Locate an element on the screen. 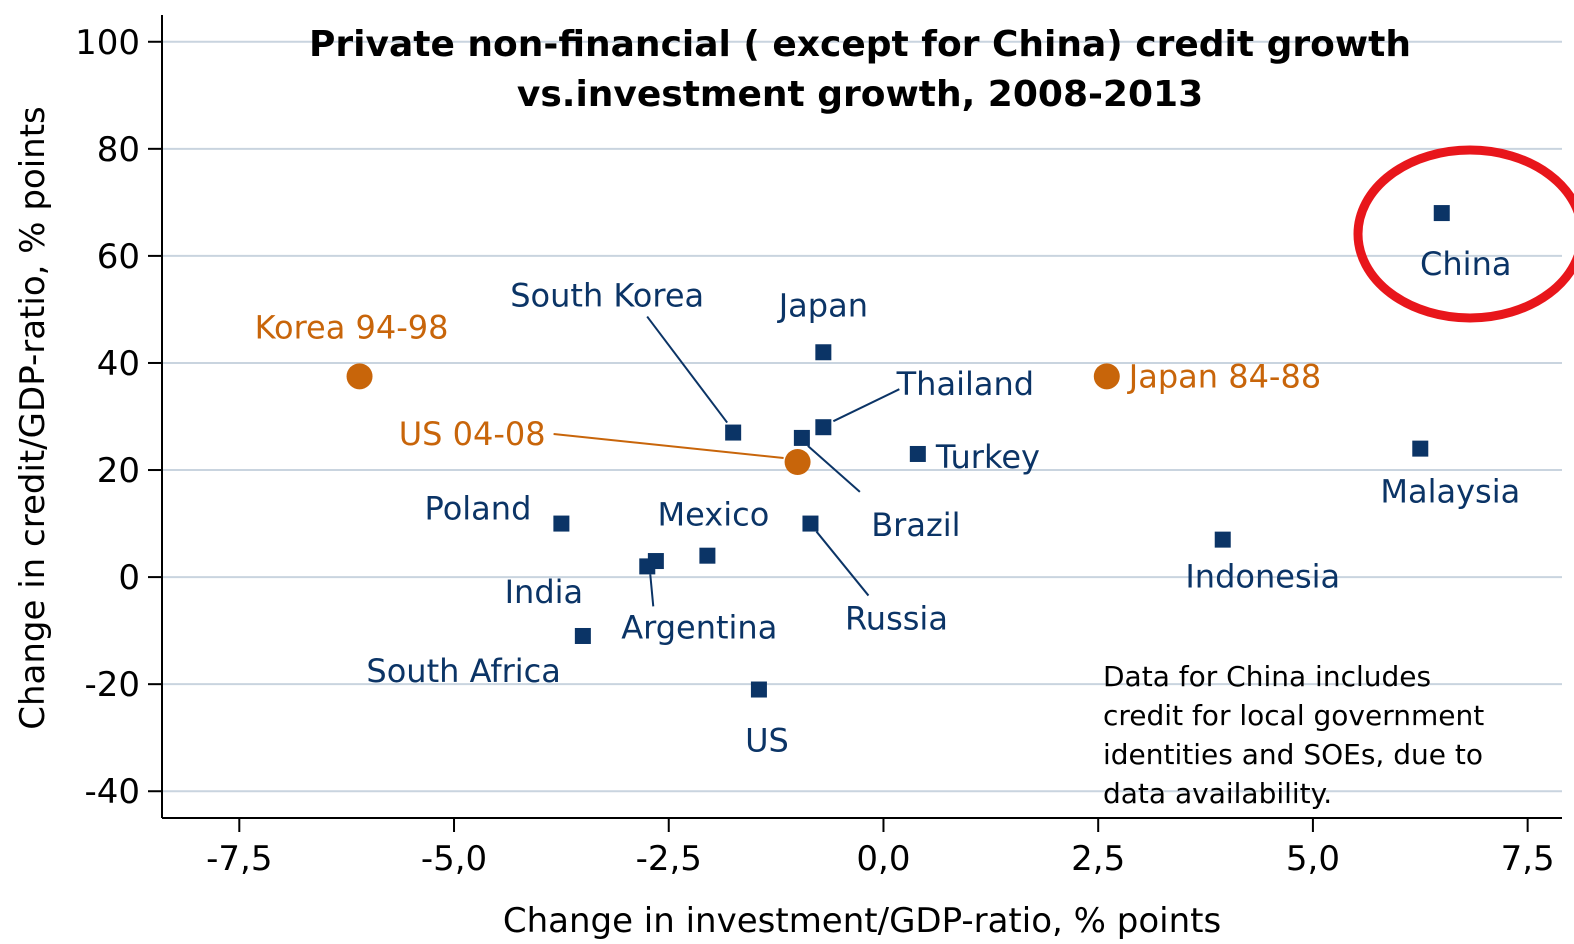  label-south-africa: South Africa is located at coordinates (463, 671).